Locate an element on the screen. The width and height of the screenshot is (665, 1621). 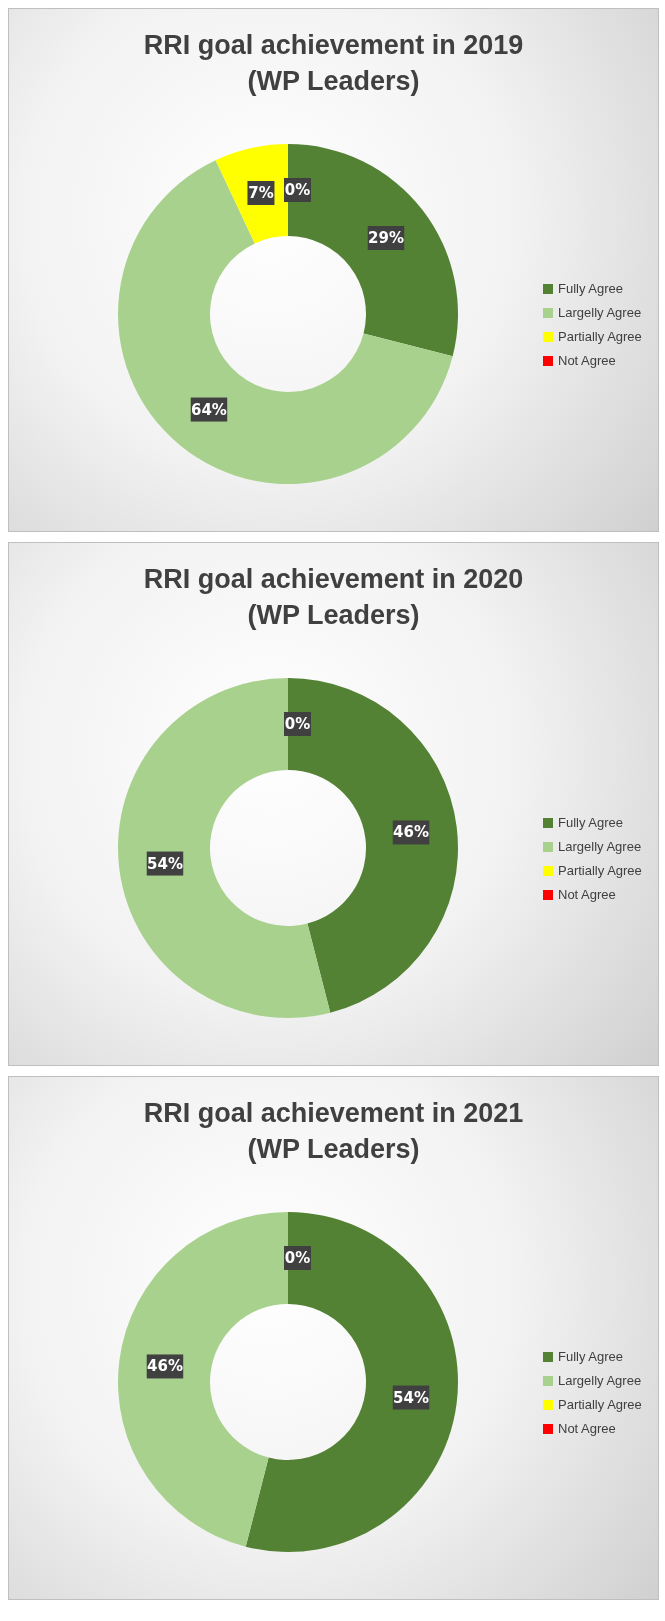
data-label: 7% is located at coordinates (261, 192).